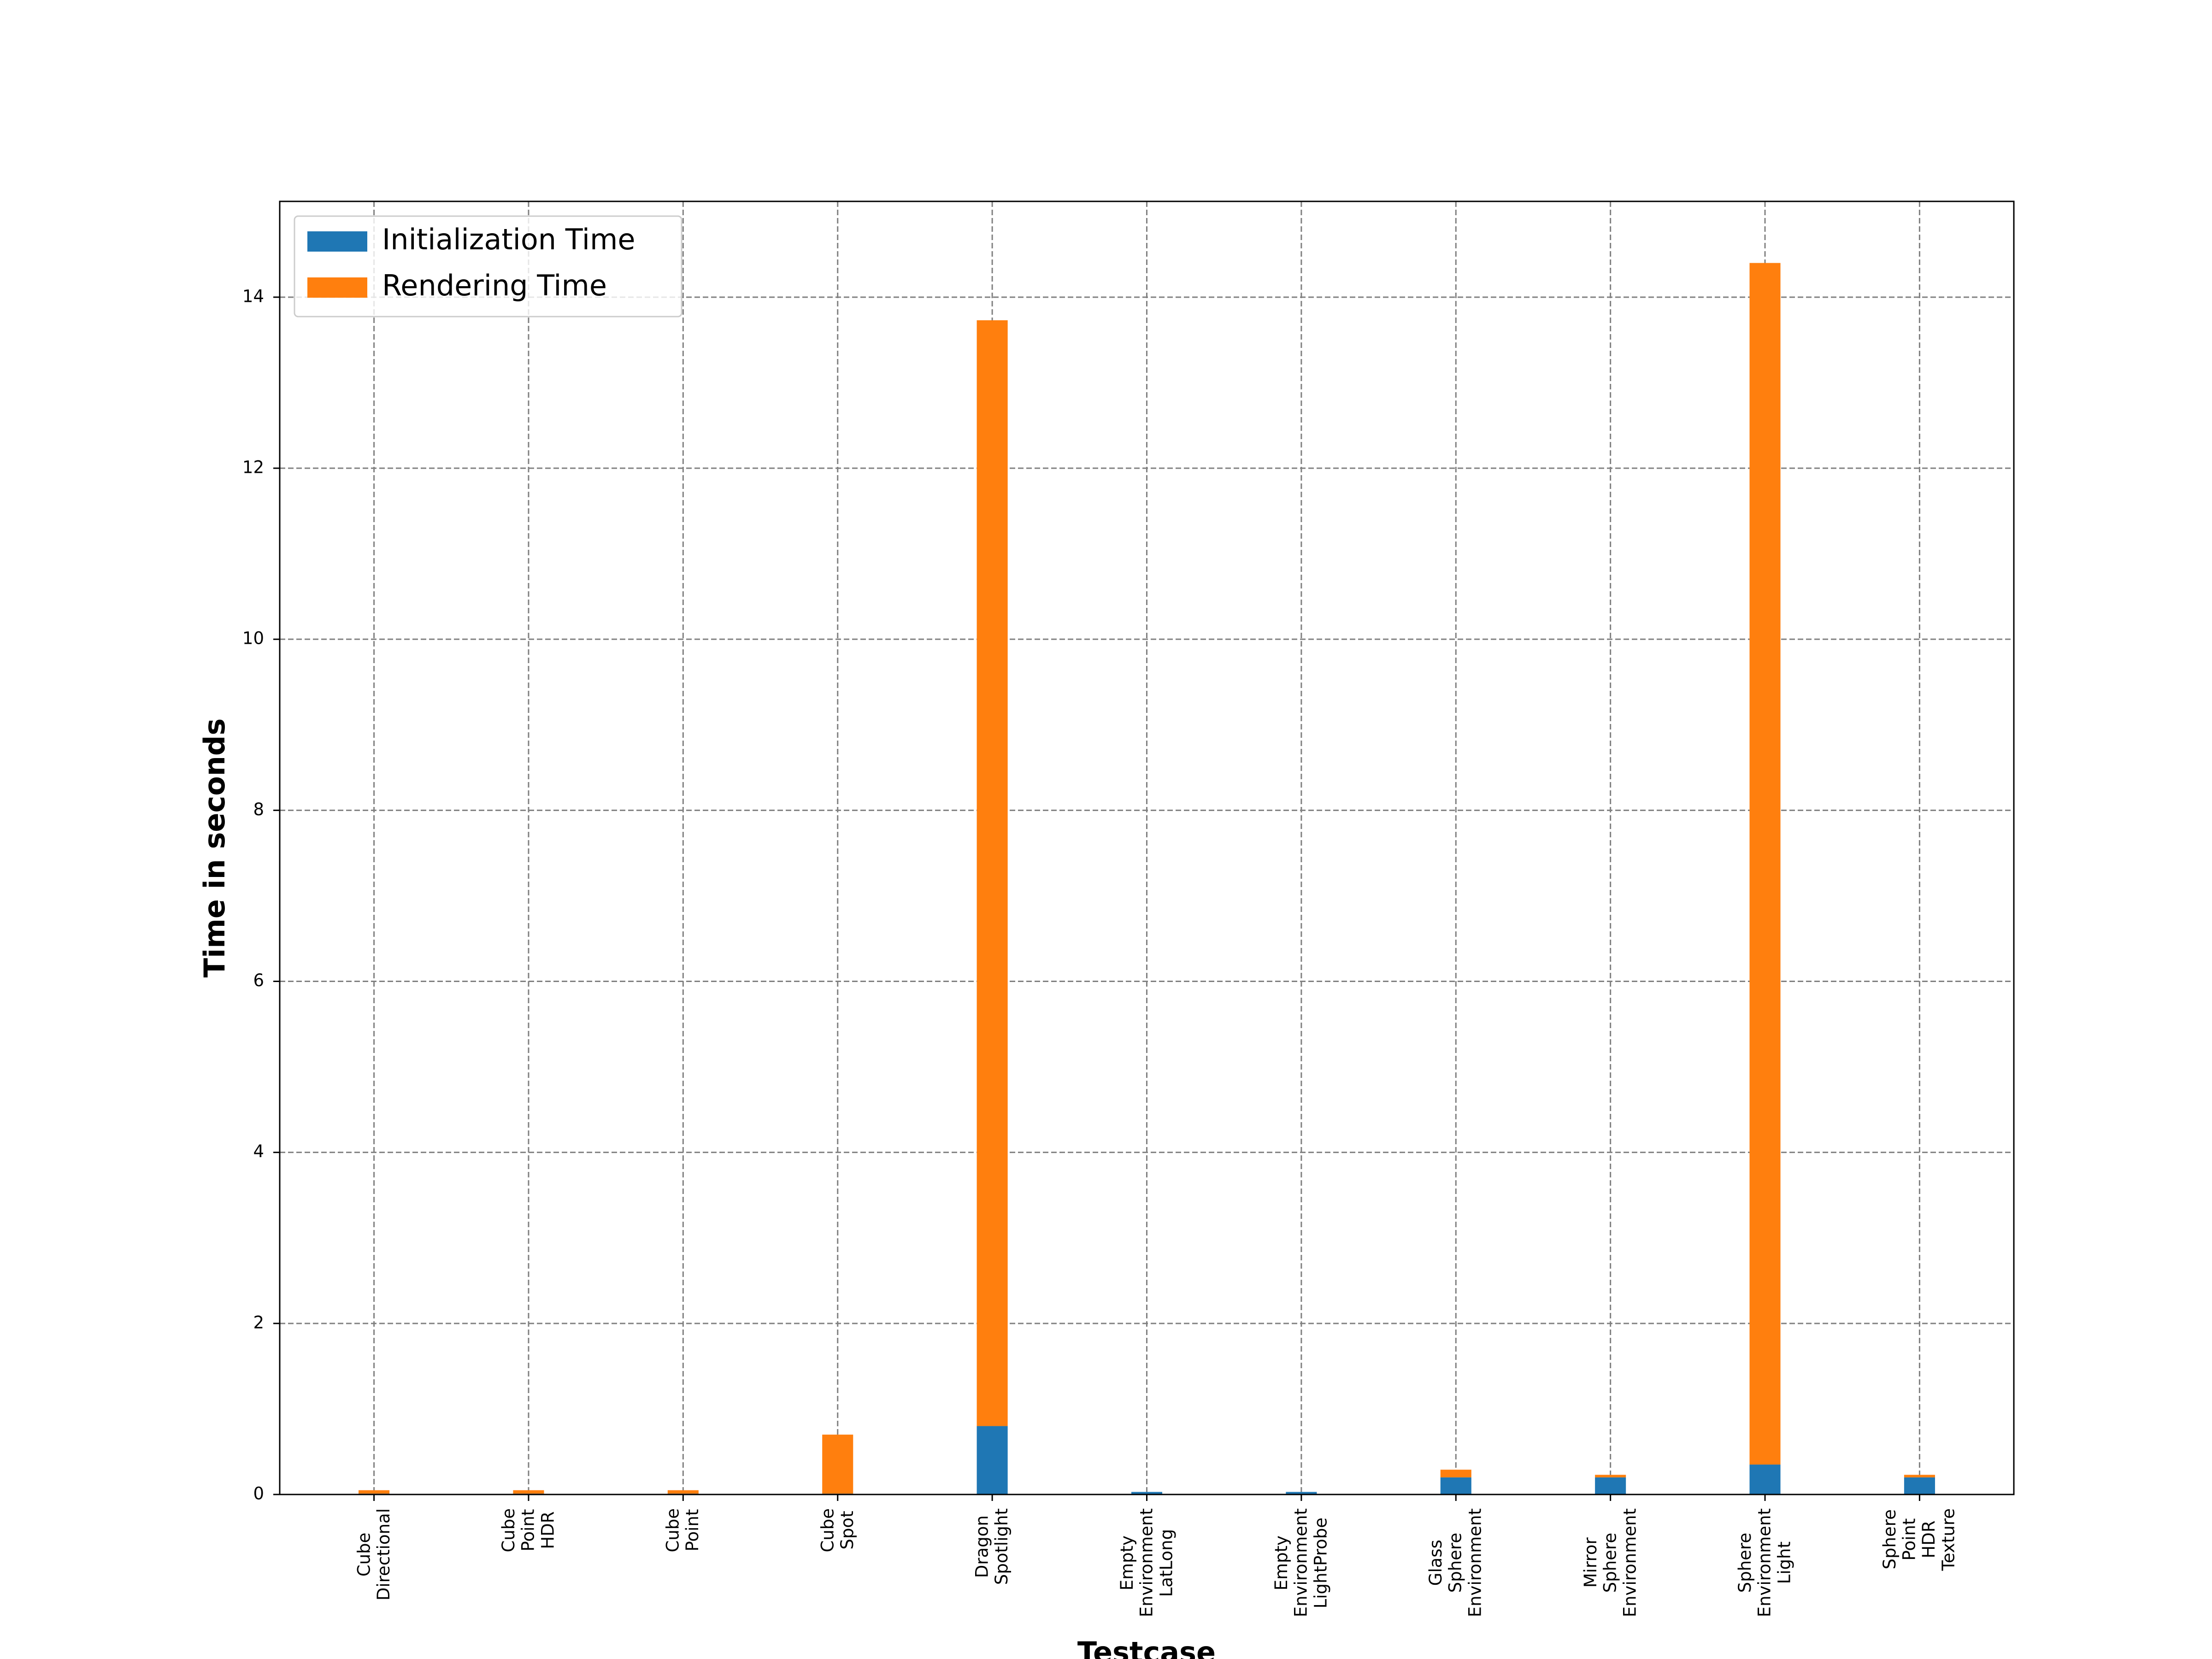  What do you see at coordinates (374, 1554) in the screenshot?
I see `x-tick-label: Cube Directional` at bounding box center [374, 1554].